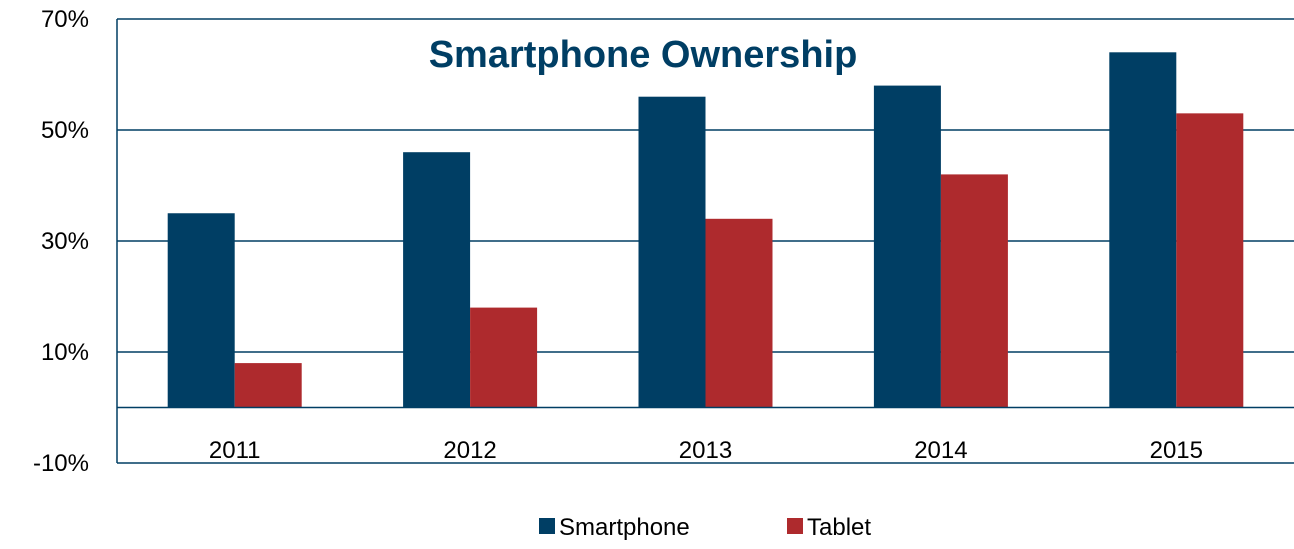 The width and height of the screenshot is (1294, 549). What do you see at coordinates (65, 19) in the screenshot?
I see `y-tick-label: 70%` at bounding box center [65, 19].